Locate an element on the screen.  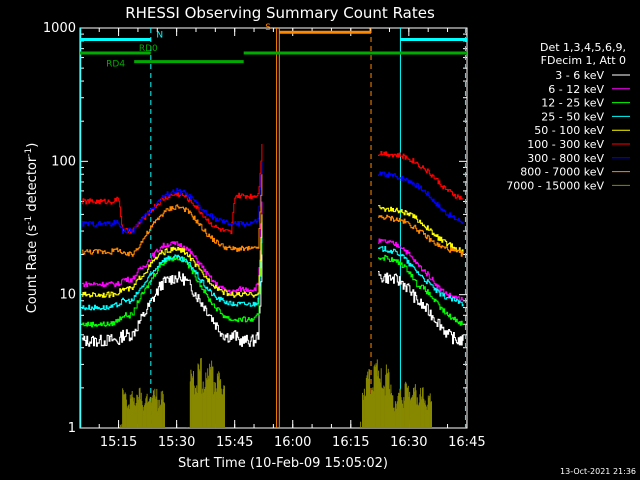
legend-label: 3 - 6 keV is located at coordinates (579, 75).